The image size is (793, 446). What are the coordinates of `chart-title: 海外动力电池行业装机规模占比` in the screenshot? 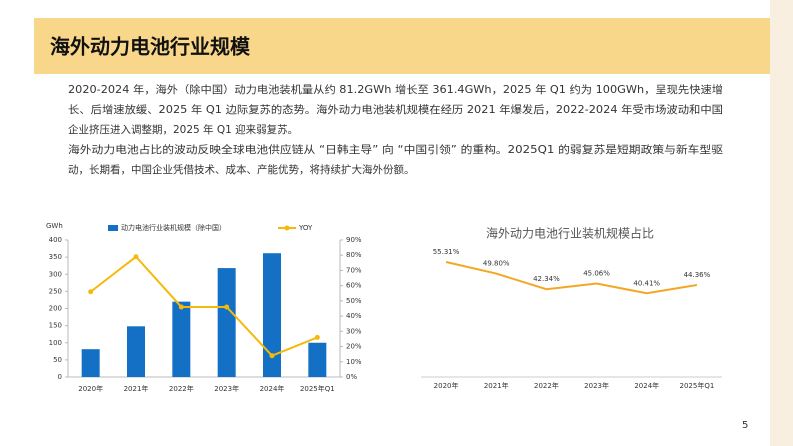 It's located at (570, 233).